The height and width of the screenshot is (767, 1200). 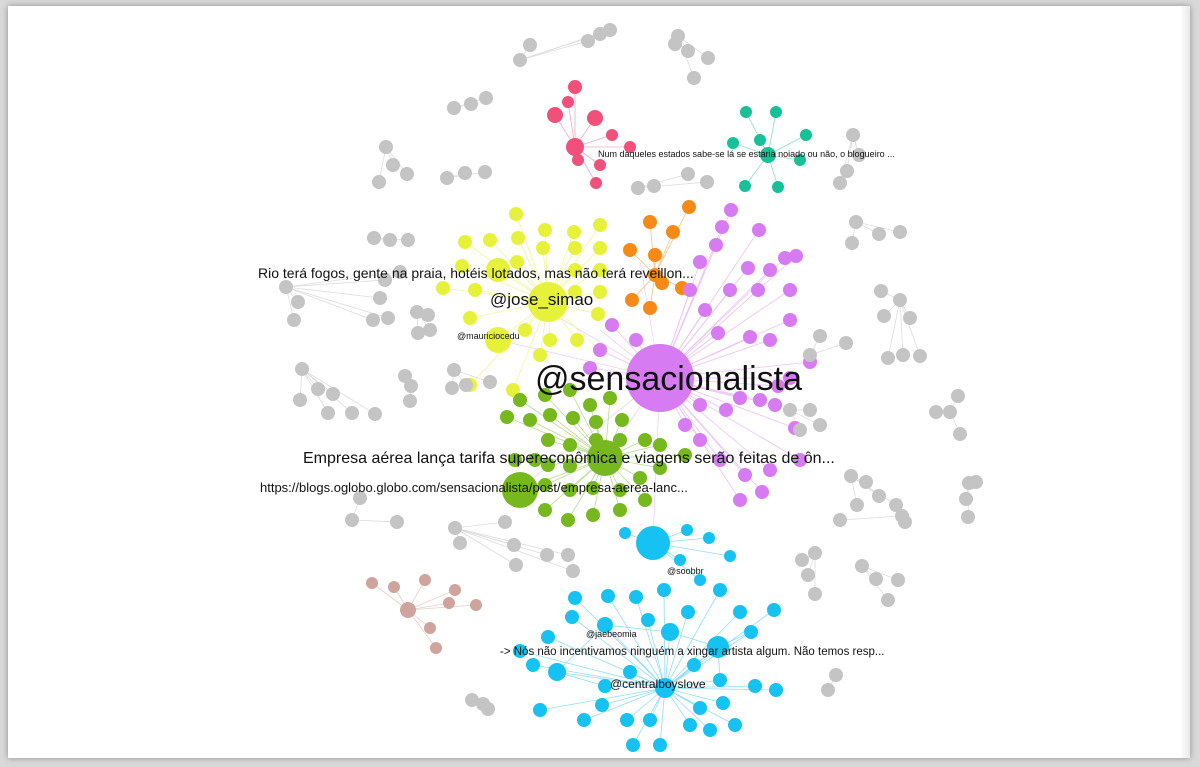 What do you see at coordinates (442, 607) in the screenshot?
I see `rose-edge` at bounding box center [442, 607].